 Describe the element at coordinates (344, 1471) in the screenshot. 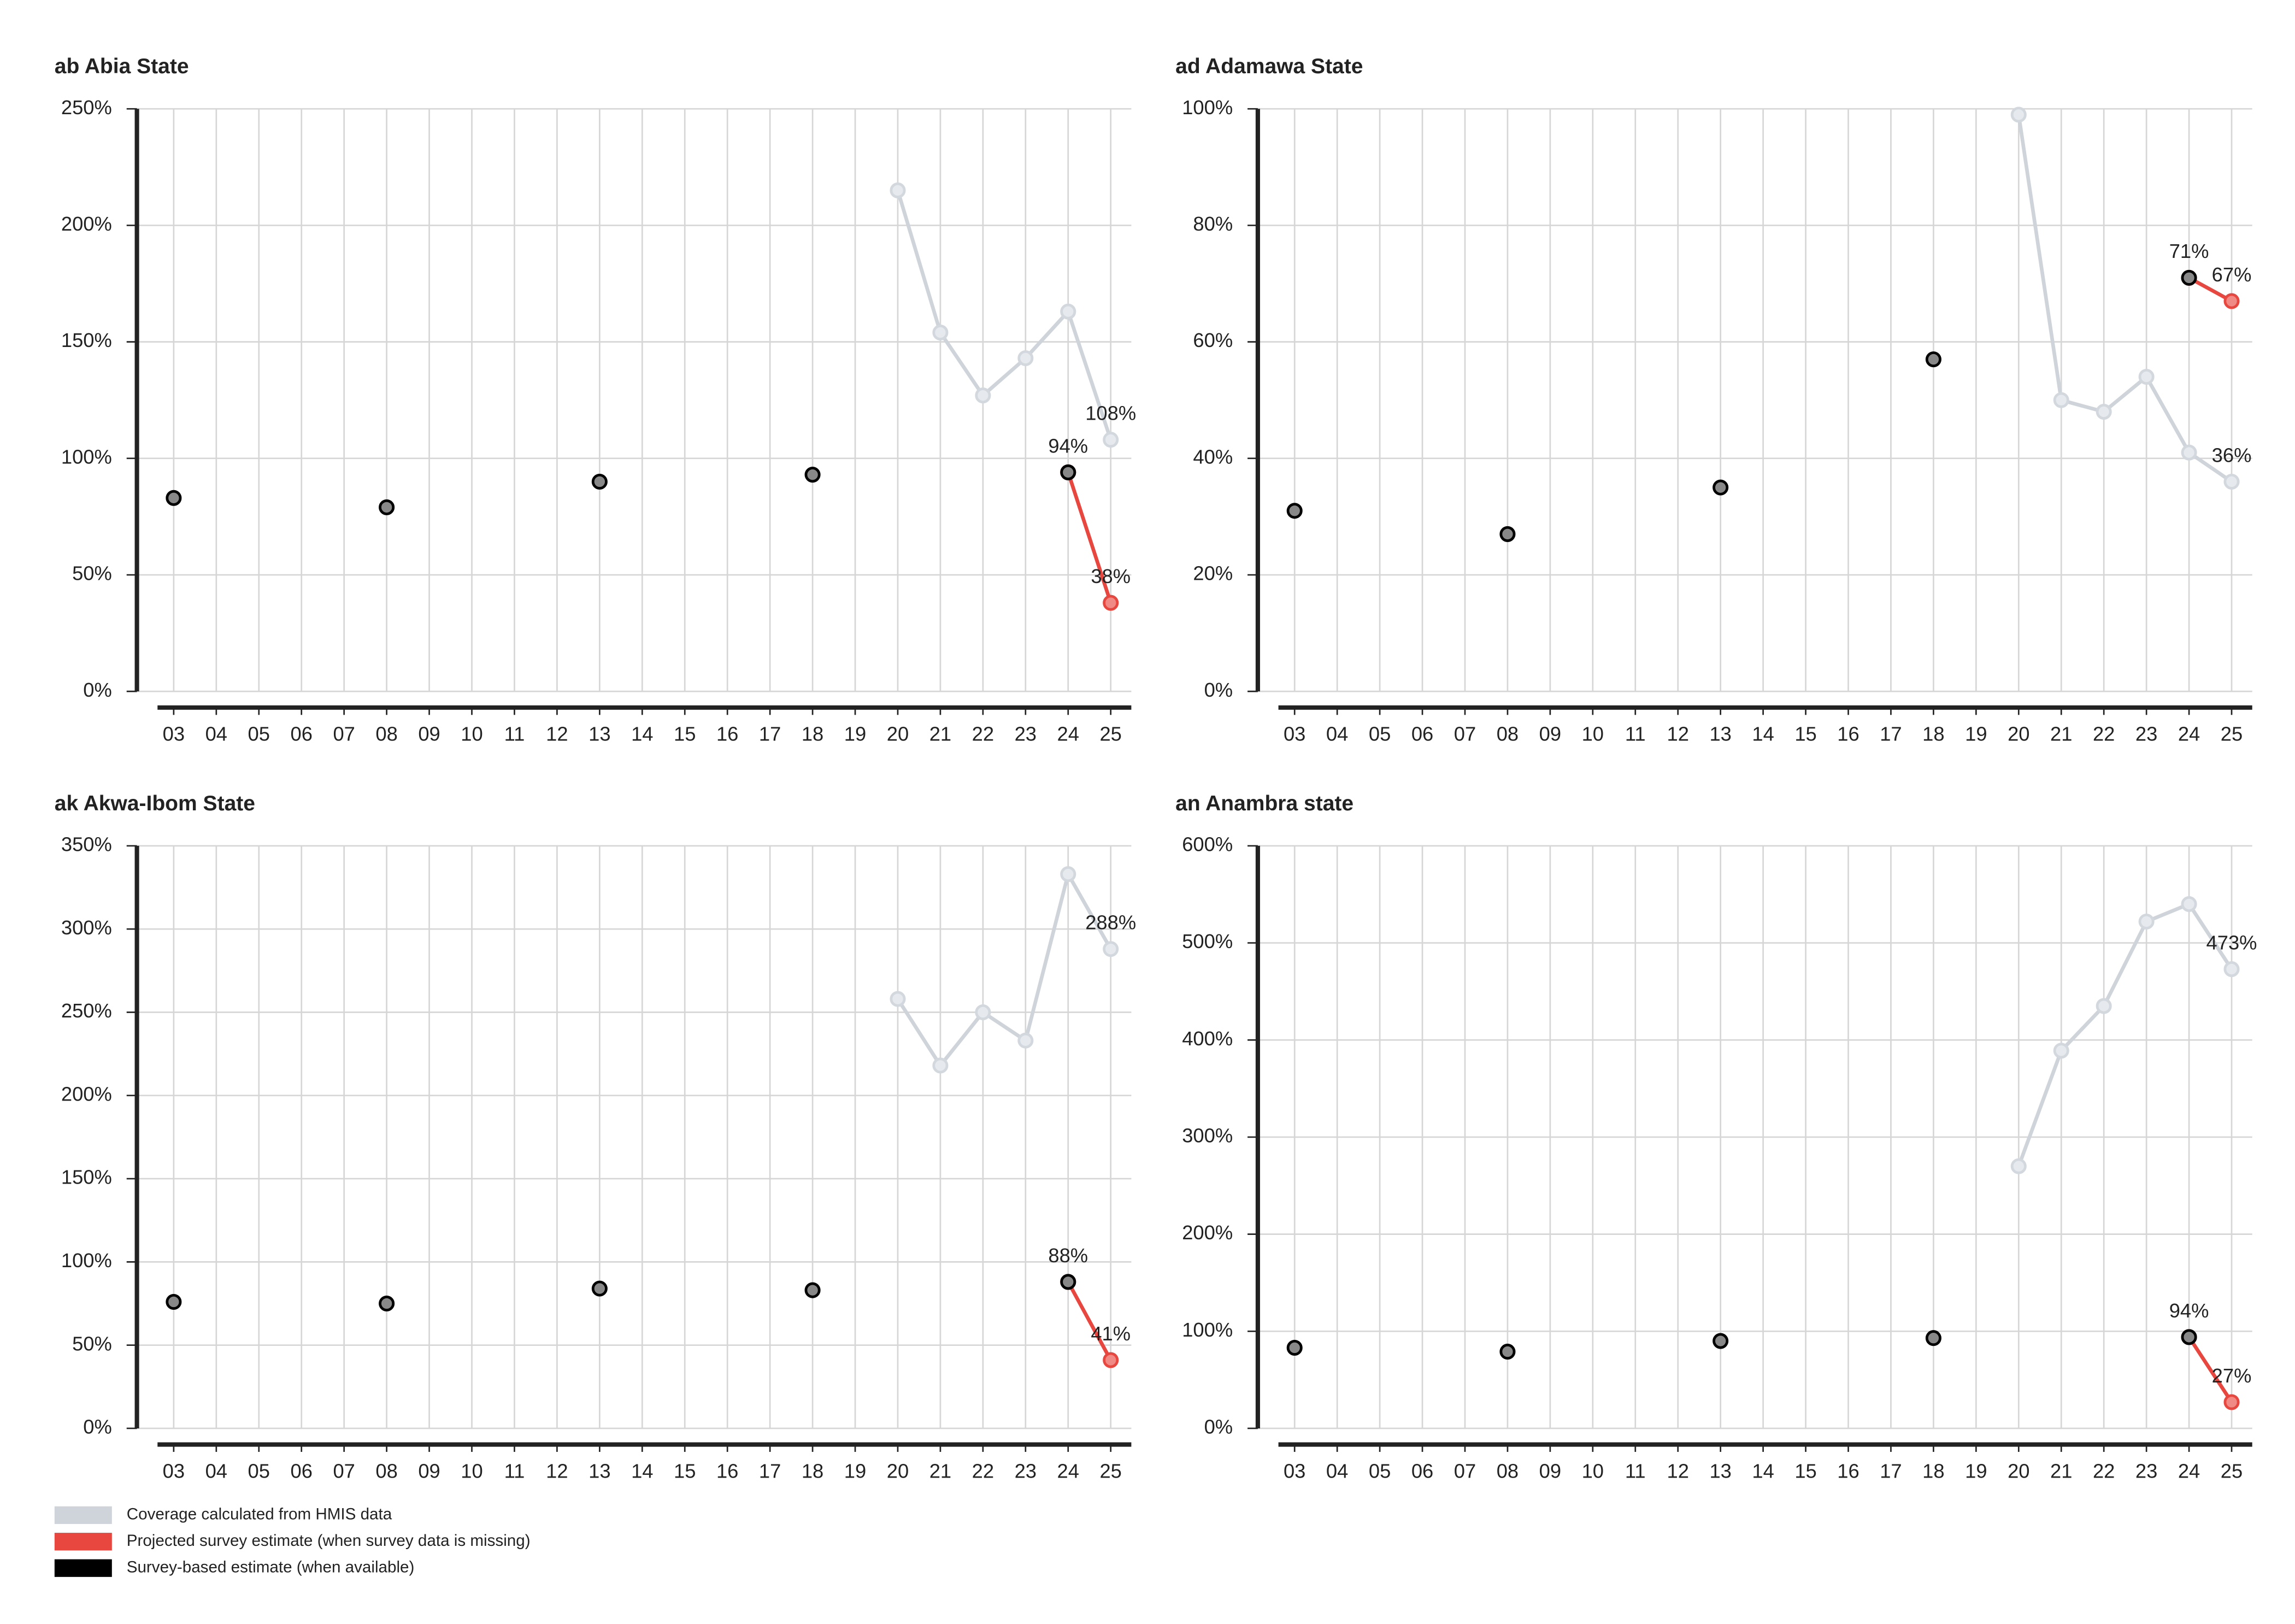

I see `x-tick-label: 07` at that location.